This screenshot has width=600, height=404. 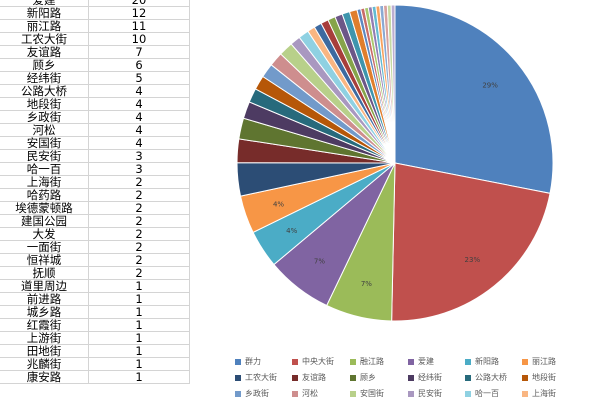 I want to click on legend-item: 公路大桥, so click(x=486, y=377).